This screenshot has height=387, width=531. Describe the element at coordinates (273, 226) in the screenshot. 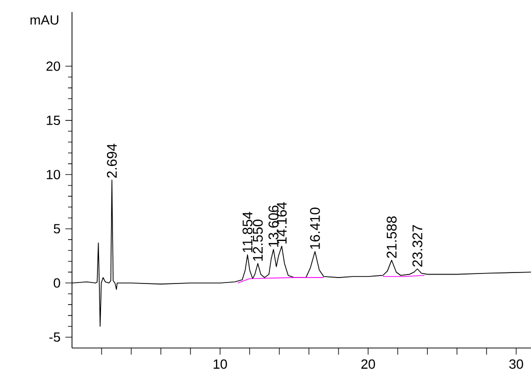

I see `annotation: 13.606` at that location.